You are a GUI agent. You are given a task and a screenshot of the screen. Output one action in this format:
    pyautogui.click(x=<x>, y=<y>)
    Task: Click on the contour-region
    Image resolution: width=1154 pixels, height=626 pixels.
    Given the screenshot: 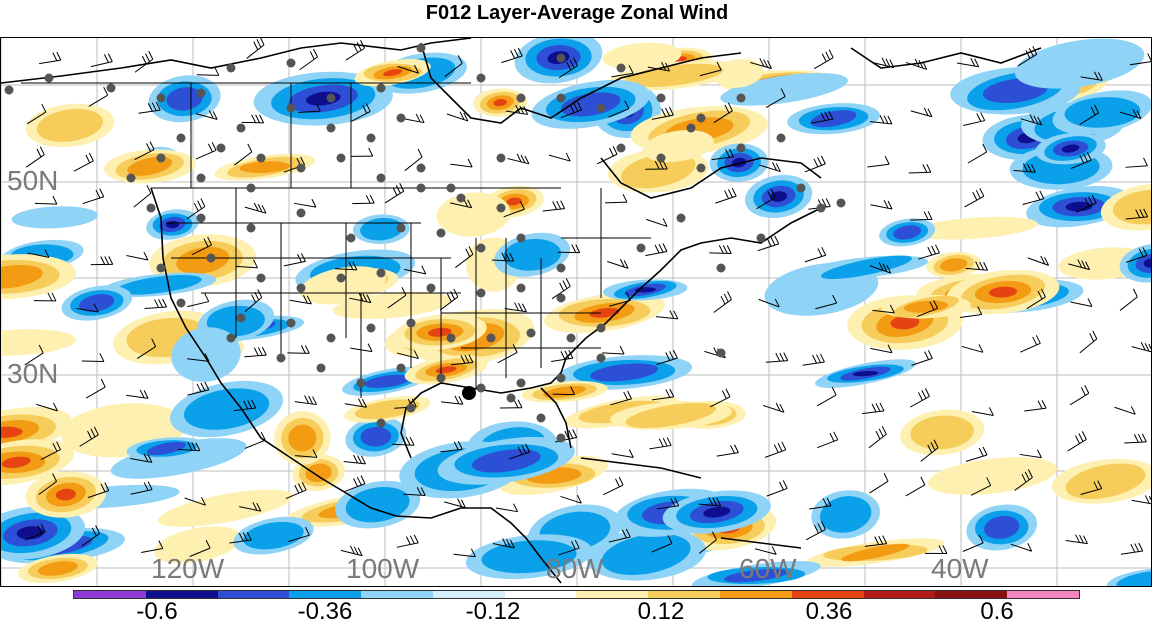 What is the action you would take?
    pyautogui.click(x=992, y=476)
    